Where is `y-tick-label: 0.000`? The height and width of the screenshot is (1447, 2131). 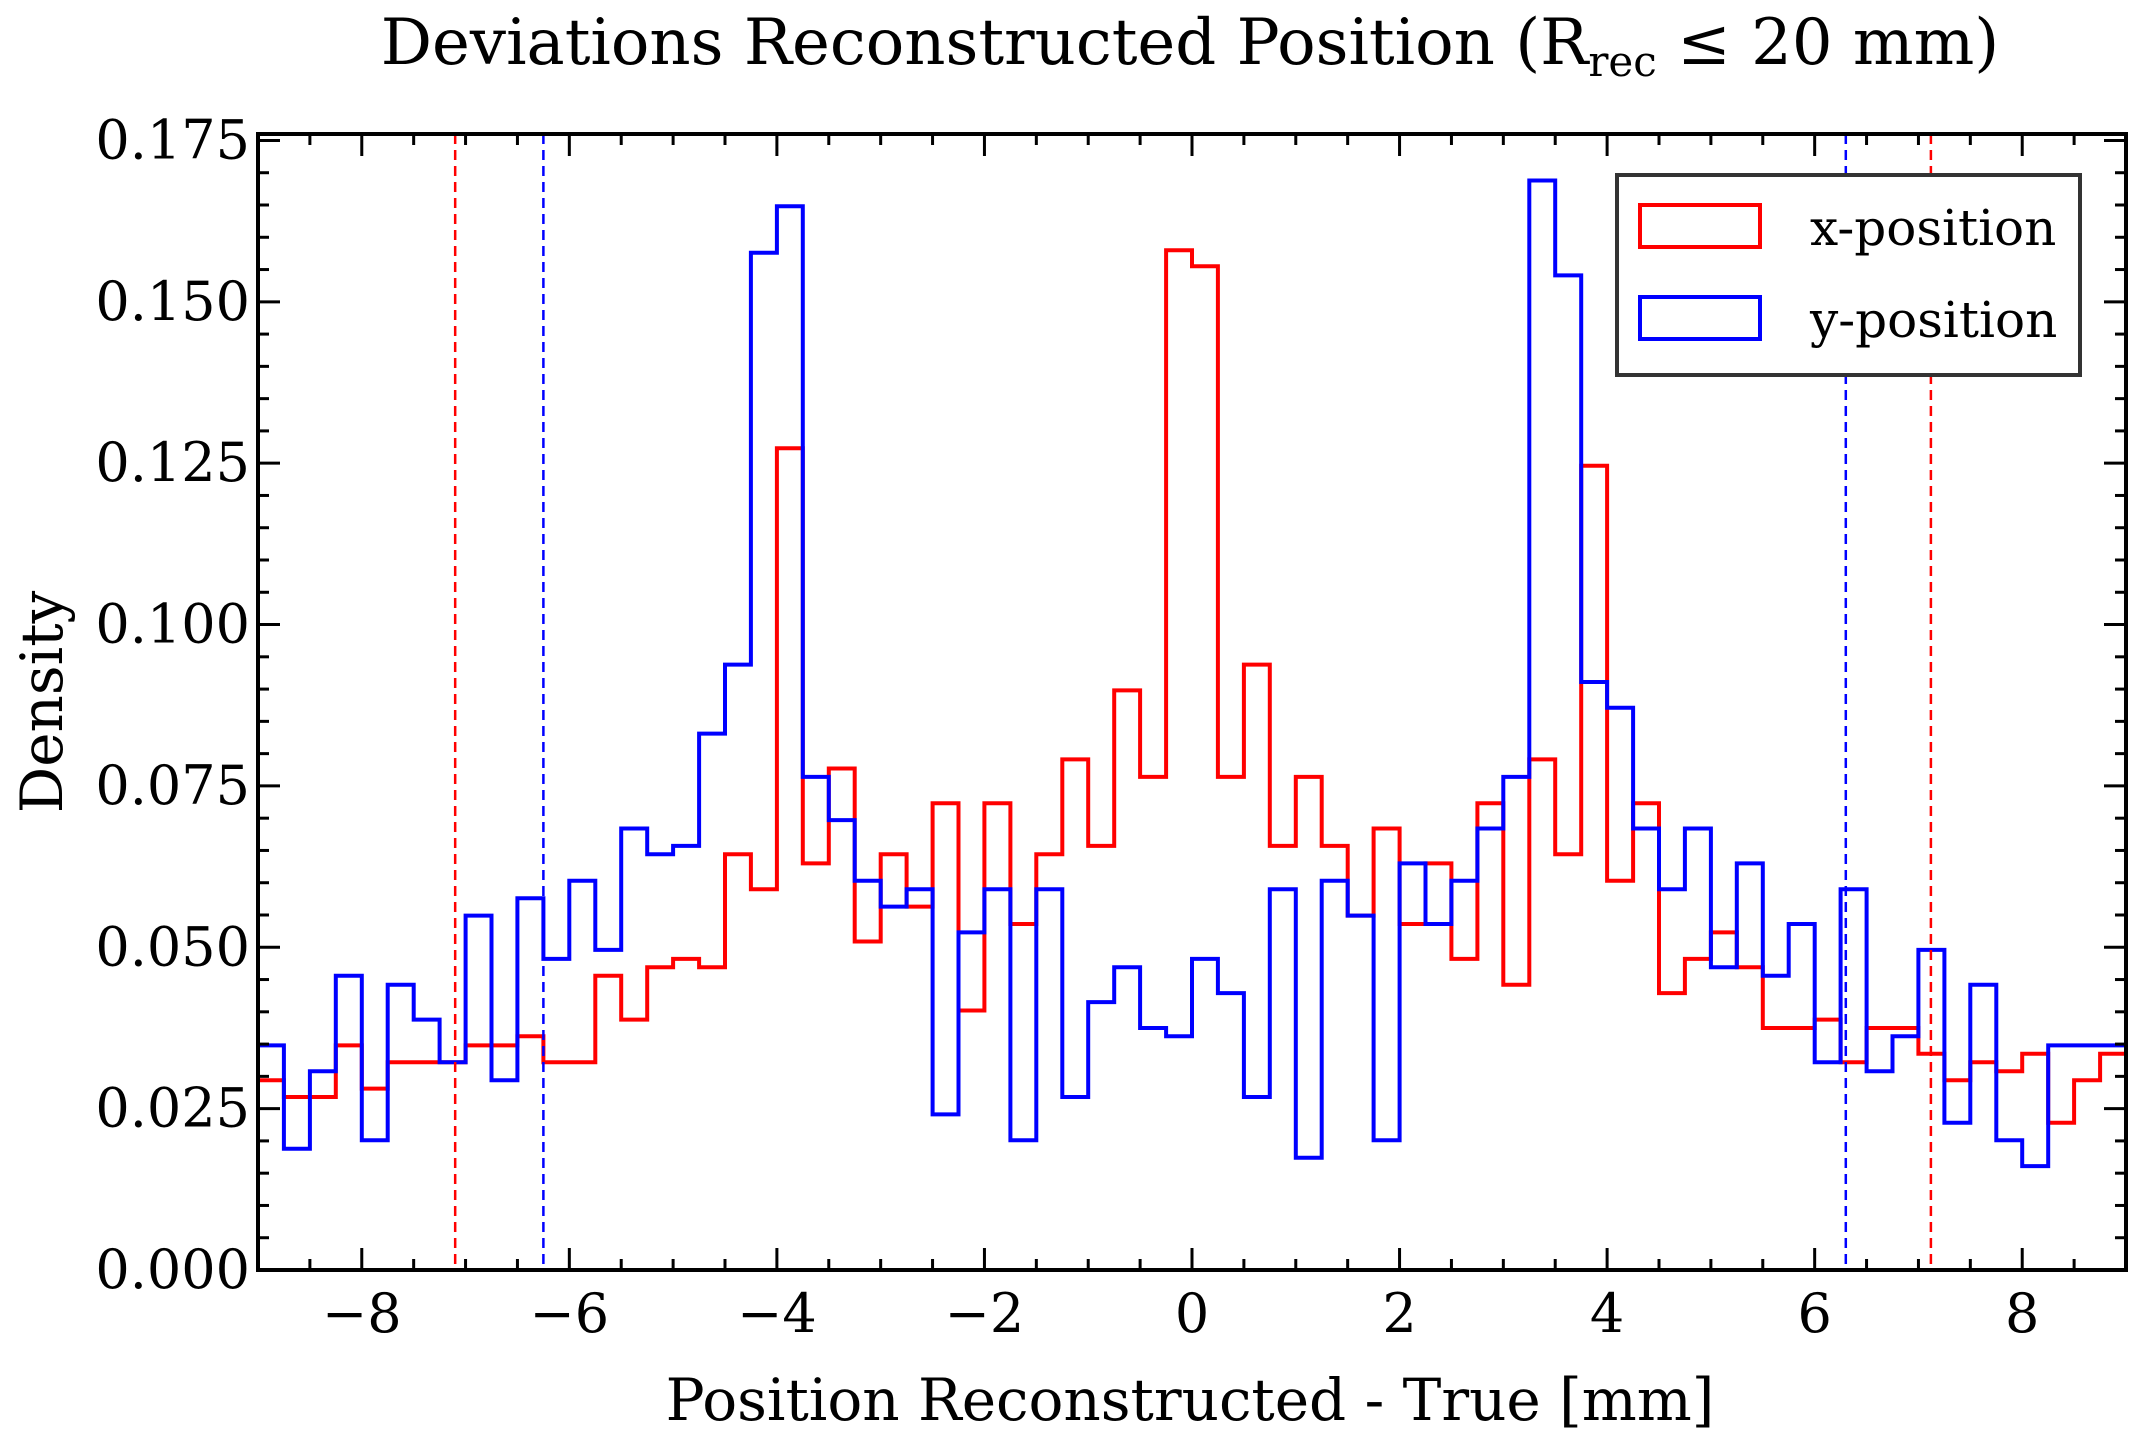 y-tick-label: 0.000 is located at coordinates (172, 1269).